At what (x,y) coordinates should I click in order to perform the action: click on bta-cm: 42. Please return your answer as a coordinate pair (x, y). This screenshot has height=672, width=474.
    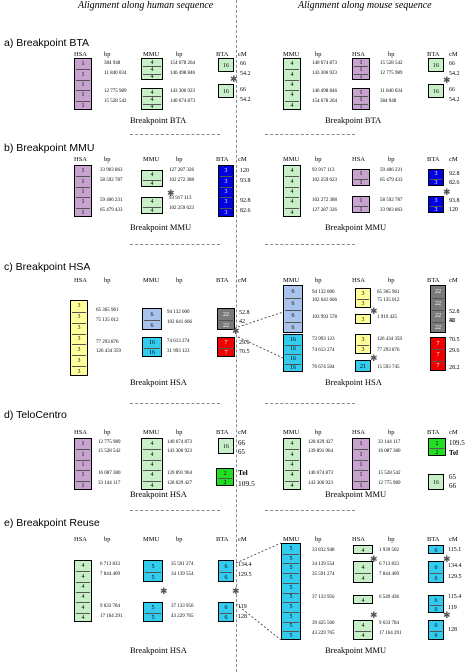
    Looking at the image, I should click on (452, 321).